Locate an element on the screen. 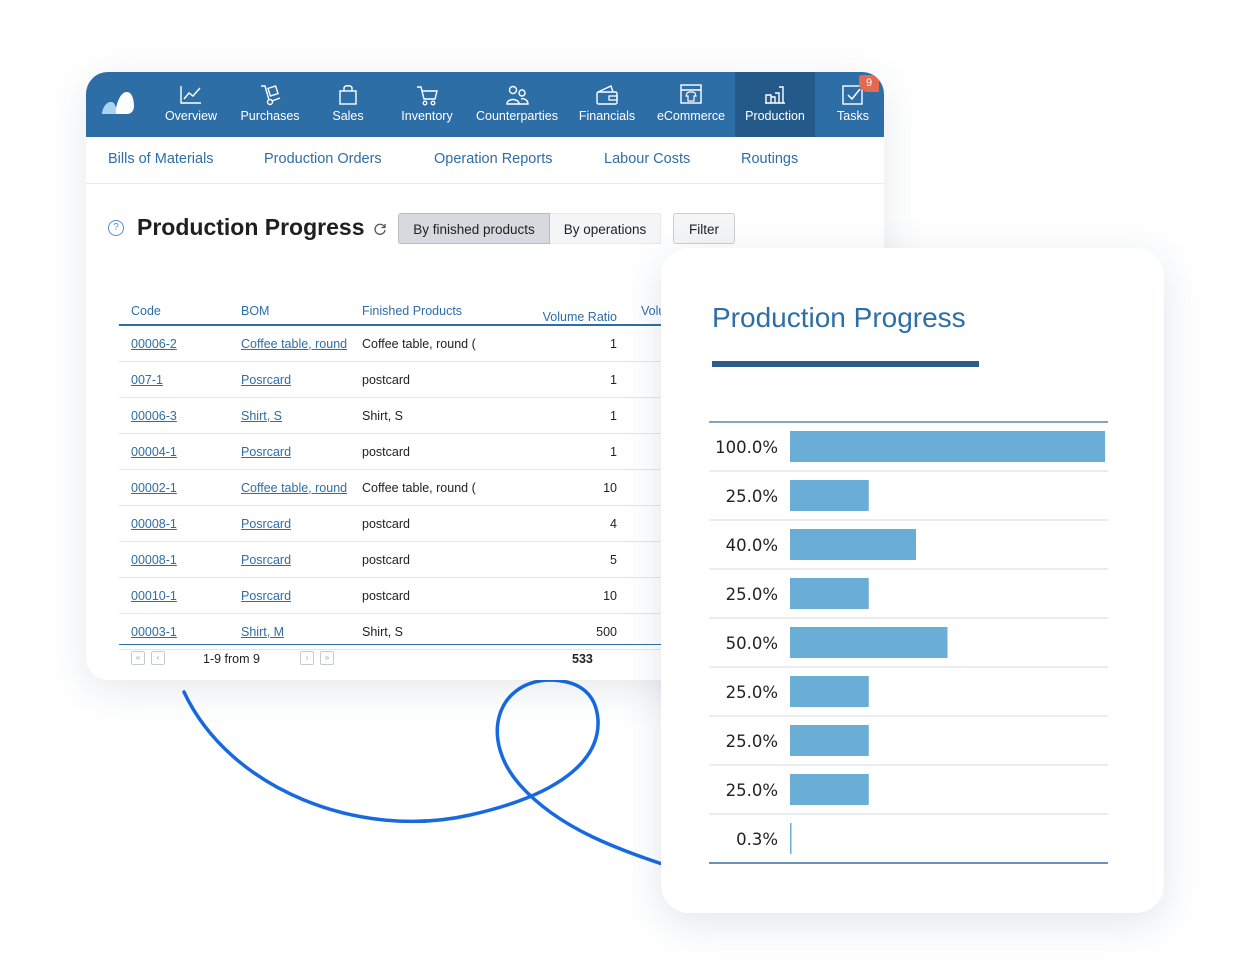  subnav-routings: Routings is located at coordinates (770, 159).